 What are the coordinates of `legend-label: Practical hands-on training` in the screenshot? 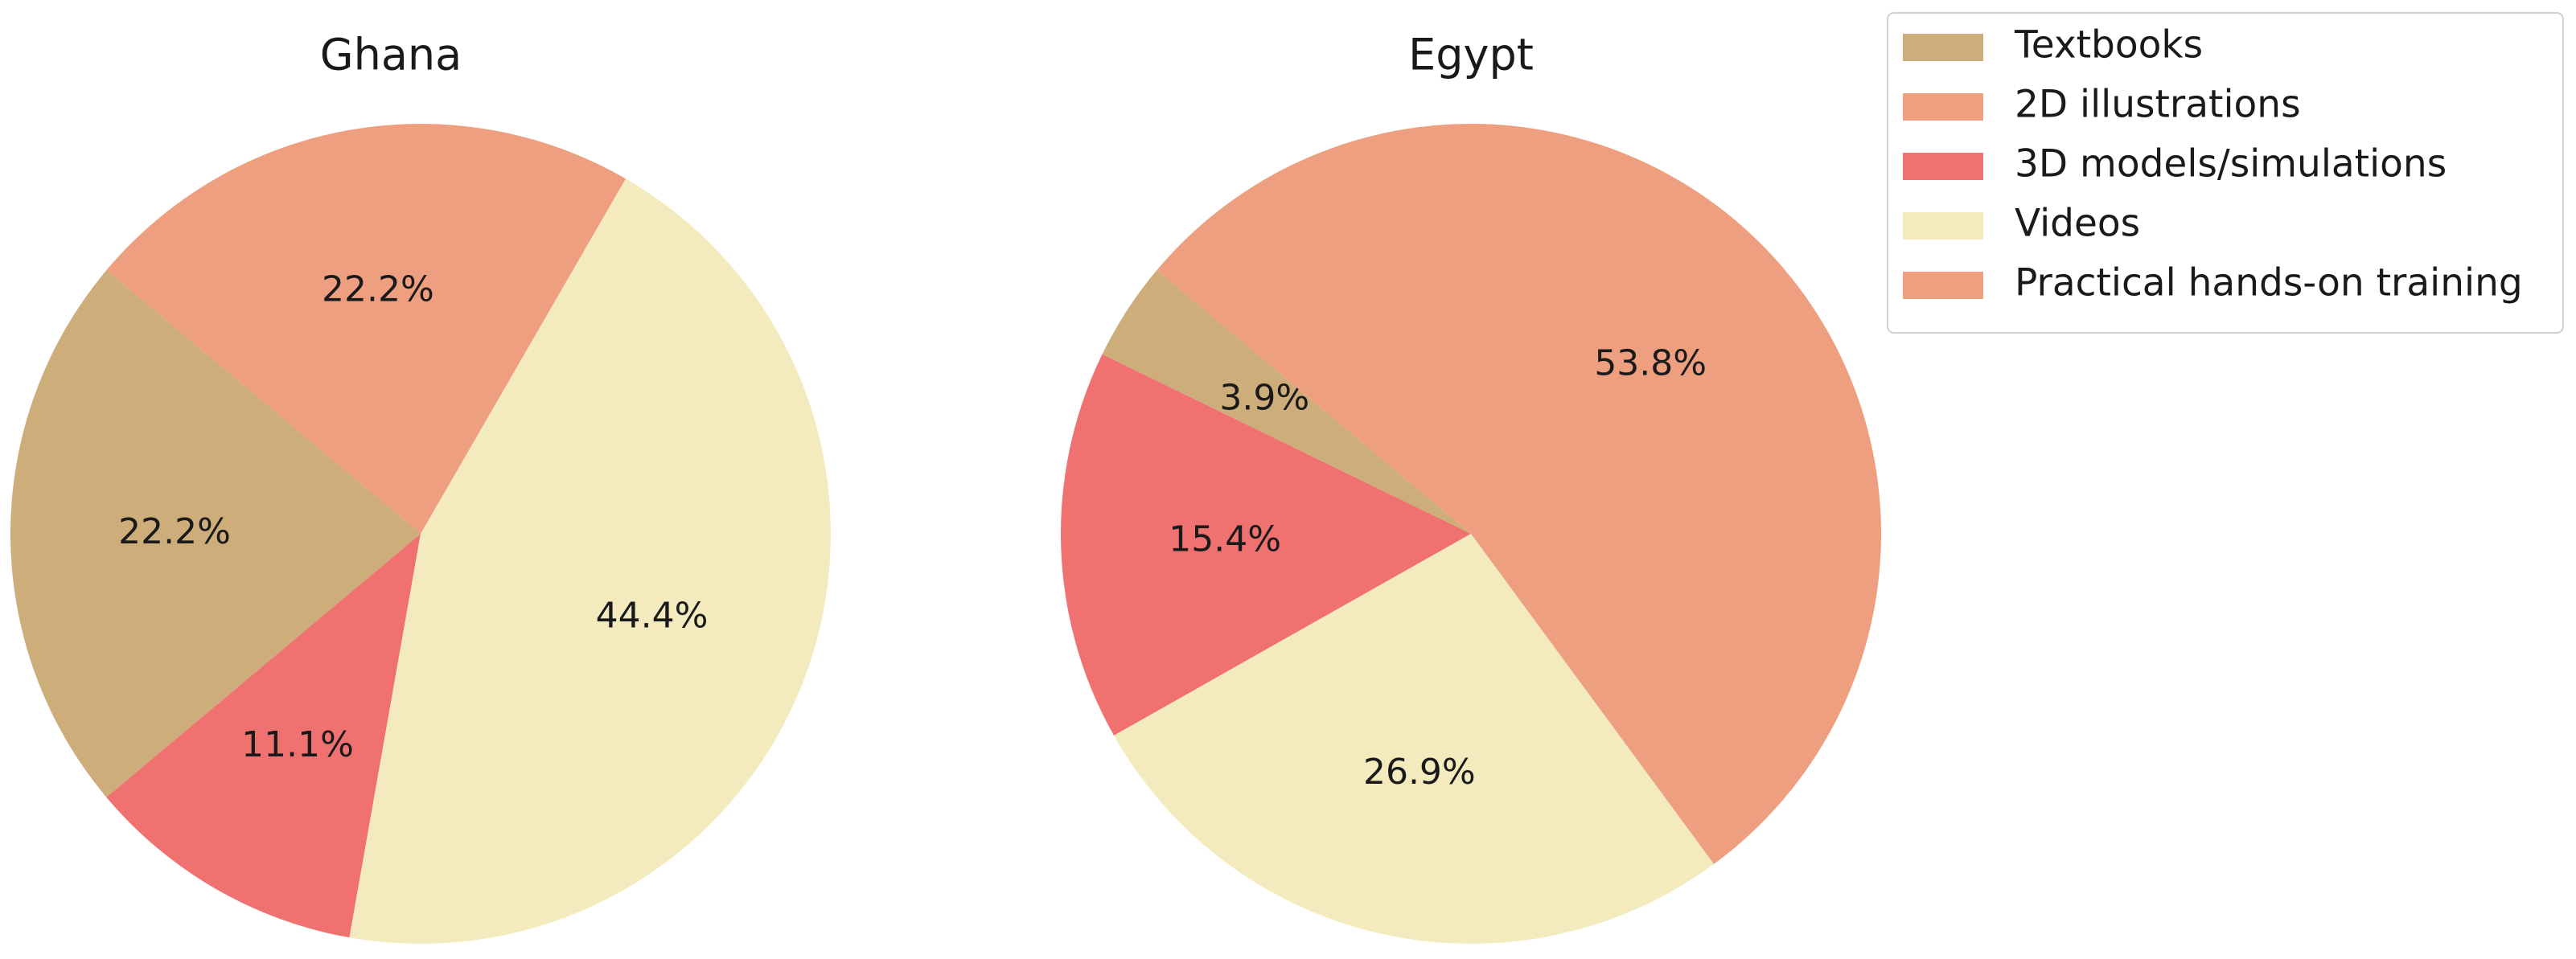 It's located at (2269, 283).